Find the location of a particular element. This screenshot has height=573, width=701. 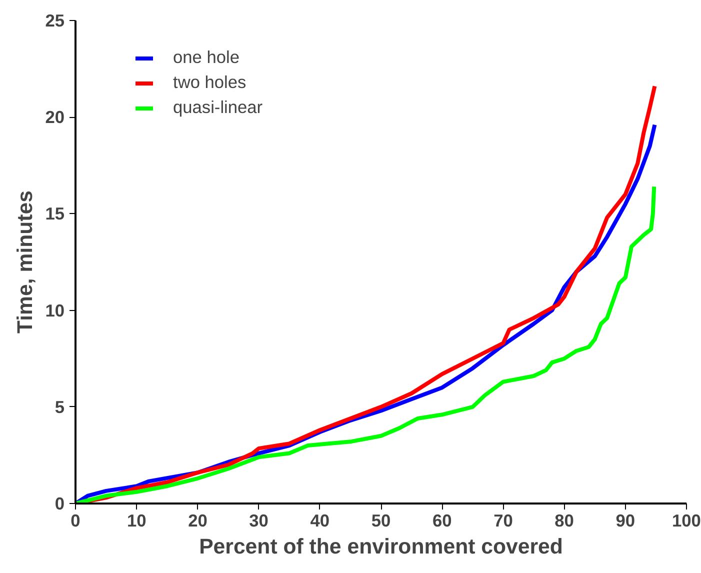

y-tick-label: 10 is located at coordinates (55, 310).